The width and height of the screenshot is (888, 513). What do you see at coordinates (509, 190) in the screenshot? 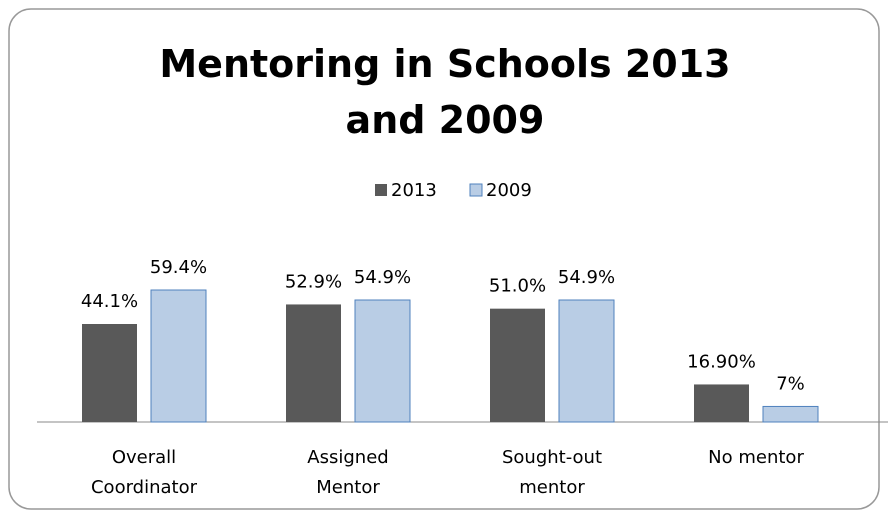
I see `legend-label: 2009` at bounding box center [509, 190].